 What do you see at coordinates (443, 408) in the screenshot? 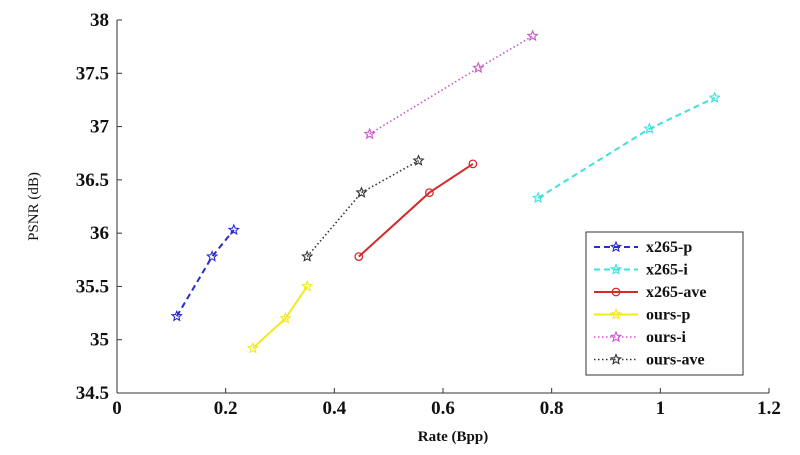
I see `x-tick-label: 0.6` at bounding box center [443, 408].